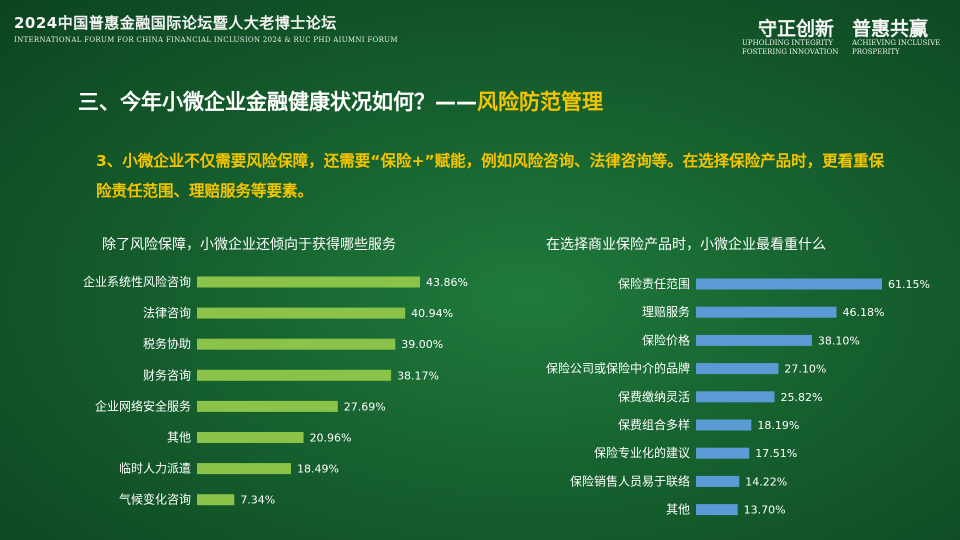 This screenshot has height=540, width=960. Describe the element at coordinates (167, 343) in the screenshot. I see `left-category-label-2: 税务协助` at that location.